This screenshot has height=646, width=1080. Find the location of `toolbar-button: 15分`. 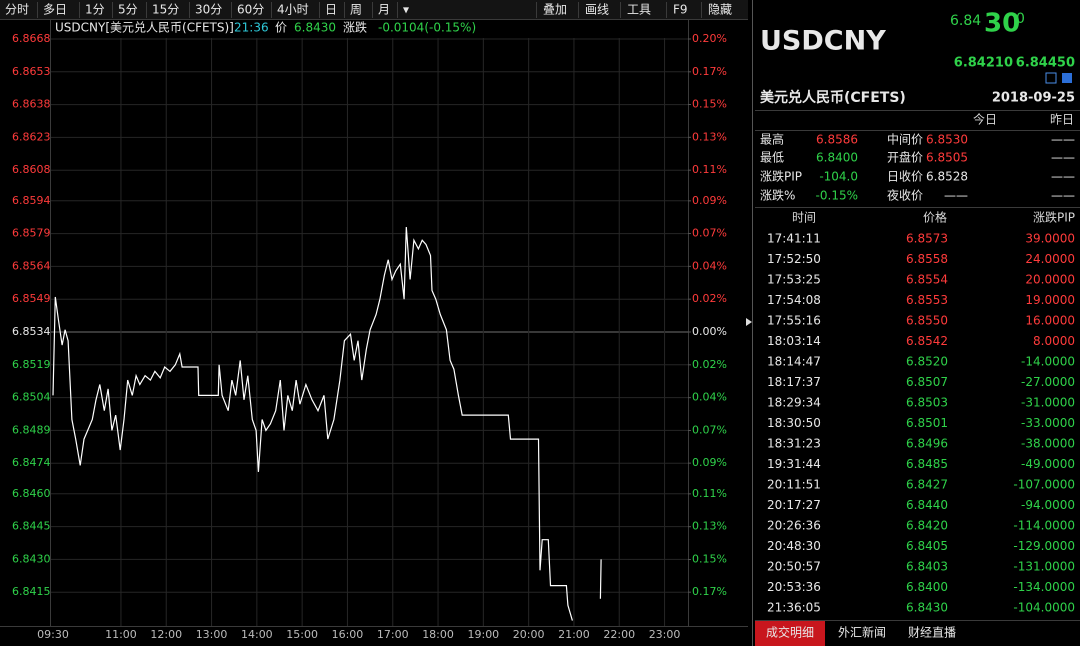

toolbar-button: 15分 is located at coordinates (165, 10).